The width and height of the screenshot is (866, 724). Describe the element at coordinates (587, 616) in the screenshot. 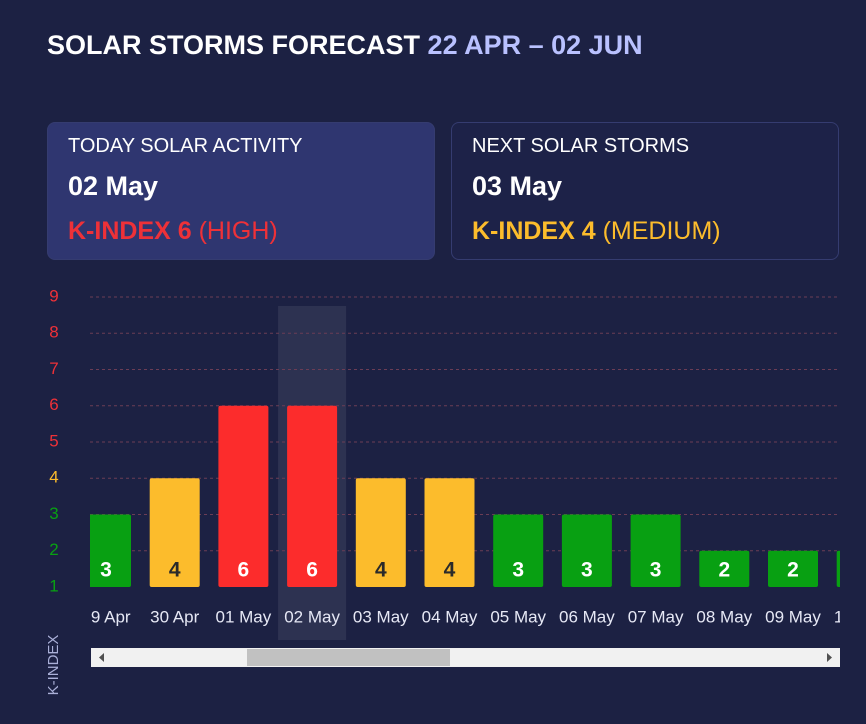

I see `x-tick-label: 06 May` at that location.